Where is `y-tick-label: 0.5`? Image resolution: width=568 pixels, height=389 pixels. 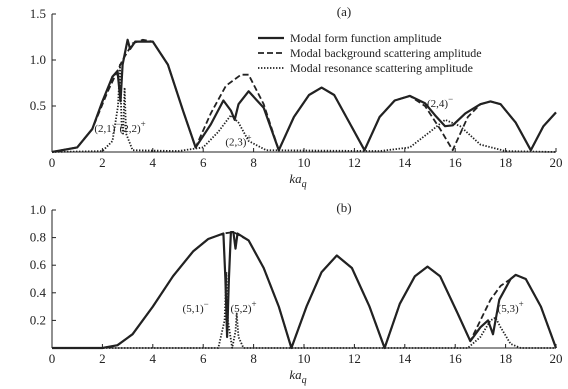 y-tick-label: 0.5 is located at coordinates (38, 105).